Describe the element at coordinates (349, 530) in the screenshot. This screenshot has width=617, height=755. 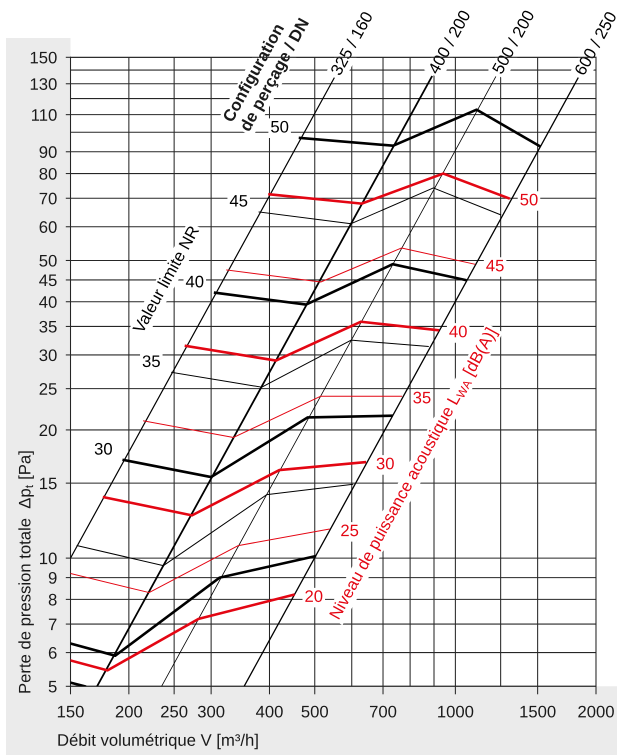
I see `series-label: 25` at that location.